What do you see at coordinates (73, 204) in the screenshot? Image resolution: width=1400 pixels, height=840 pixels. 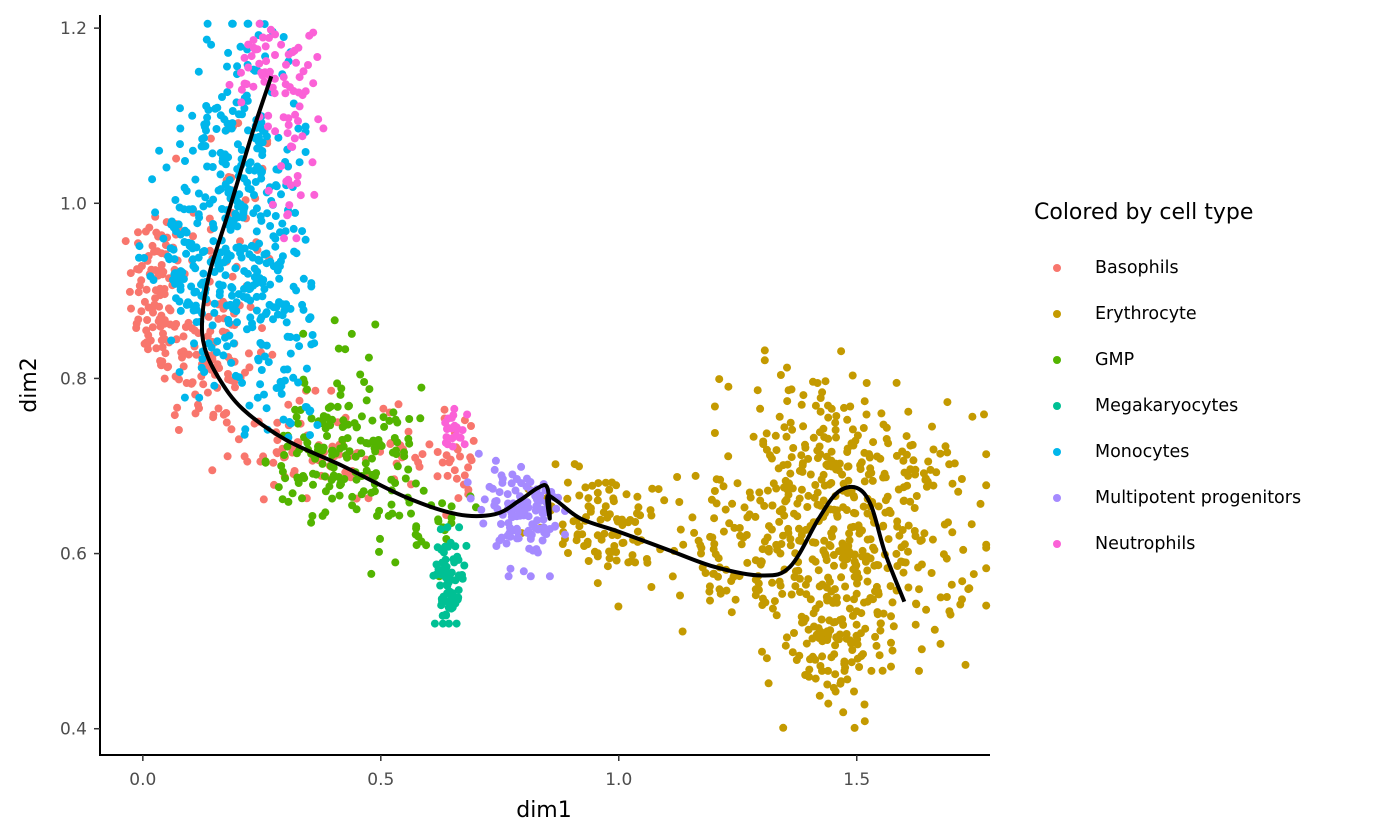 I see `y-tick-label: 1.0` at bounding box center [73, 204].